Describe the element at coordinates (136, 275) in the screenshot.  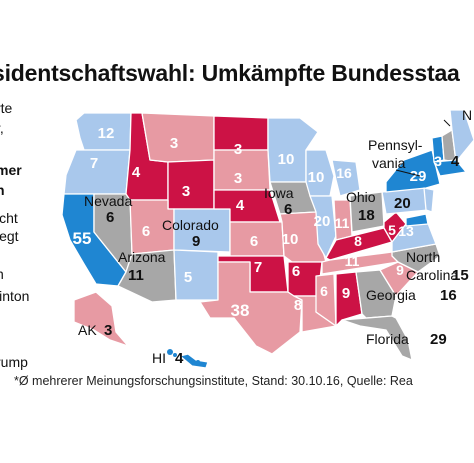
I see `vote-count-az: 11` at that location.